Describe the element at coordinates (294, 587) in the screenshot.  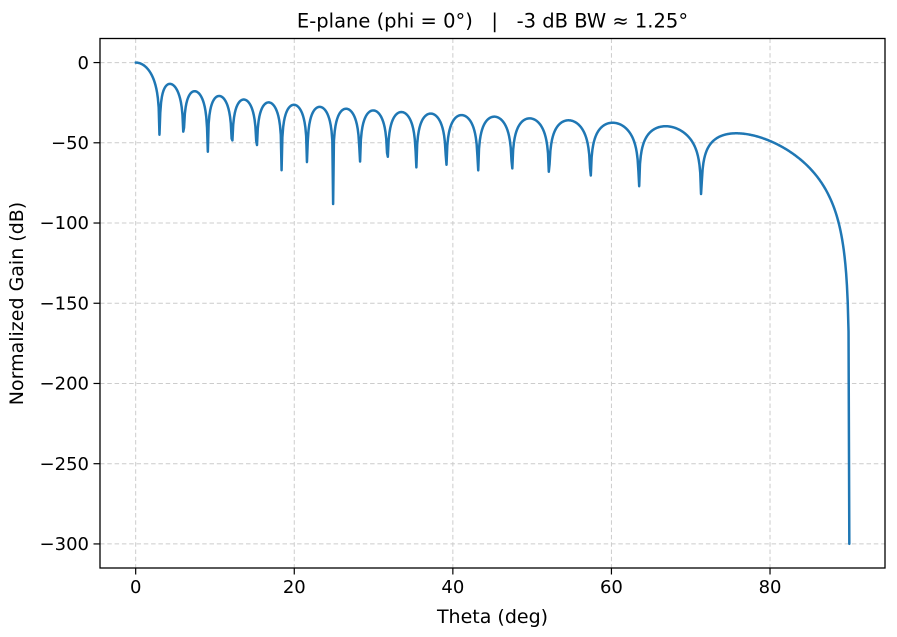
I see `x-tick-label: 20` at that location.